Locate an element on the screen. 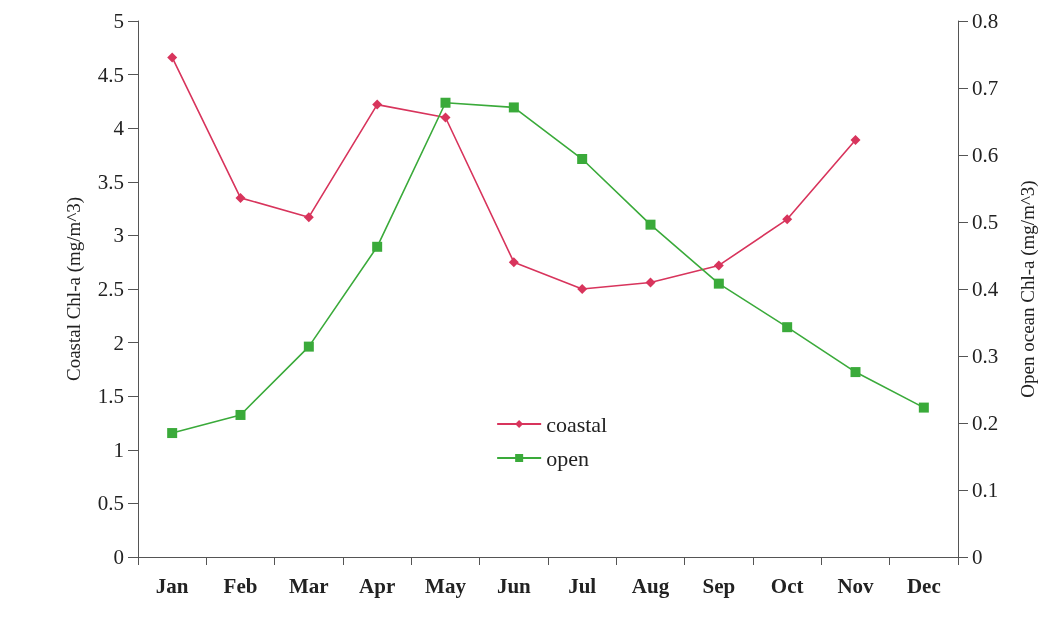 The image size is (1045, 619). y-axis-title: Coastal Chl-a (mg/m^3) is located at coordinates (74, 289).